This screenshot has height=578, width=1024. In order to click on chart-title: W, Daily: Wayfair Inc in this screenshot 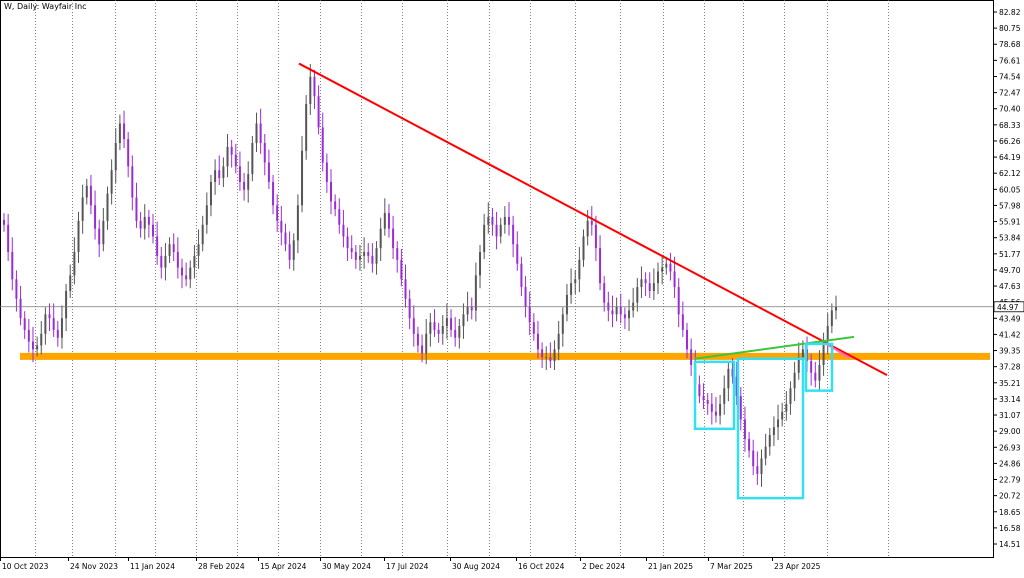, I will do `click(45, 6)`.